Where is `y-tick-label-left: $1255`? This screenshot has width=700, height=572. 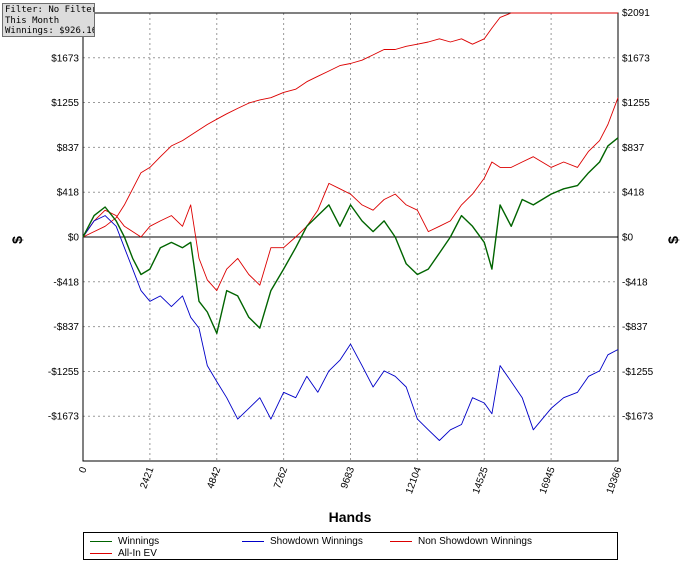
y-tick-label-left: $1255 is located at coordinates (65, 103).